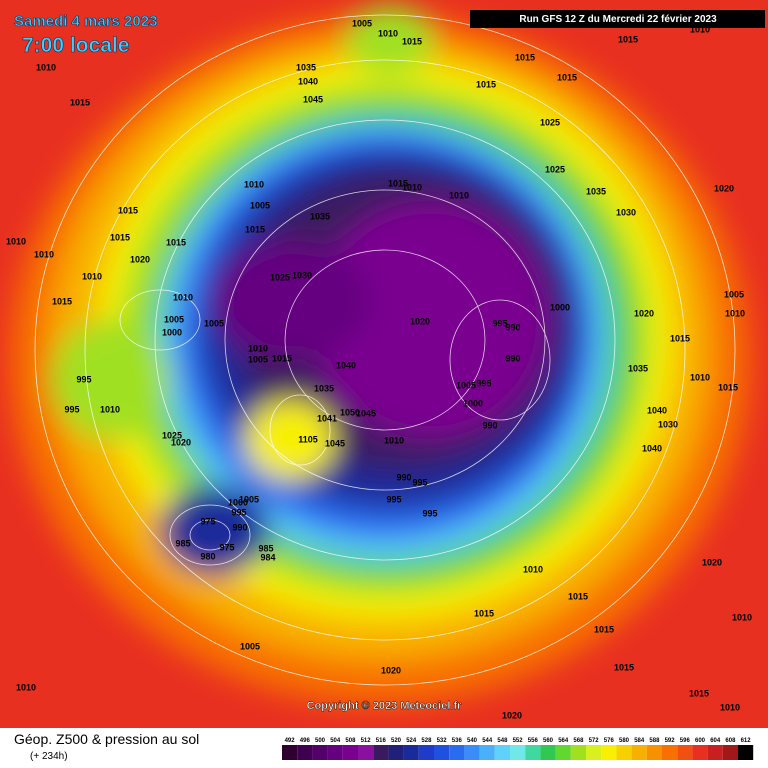 The width and height of the screenshot is (768, 768). Describe the element at coordinates (502, 741) in the screenshot. I see `scale-label: 548` at that location.